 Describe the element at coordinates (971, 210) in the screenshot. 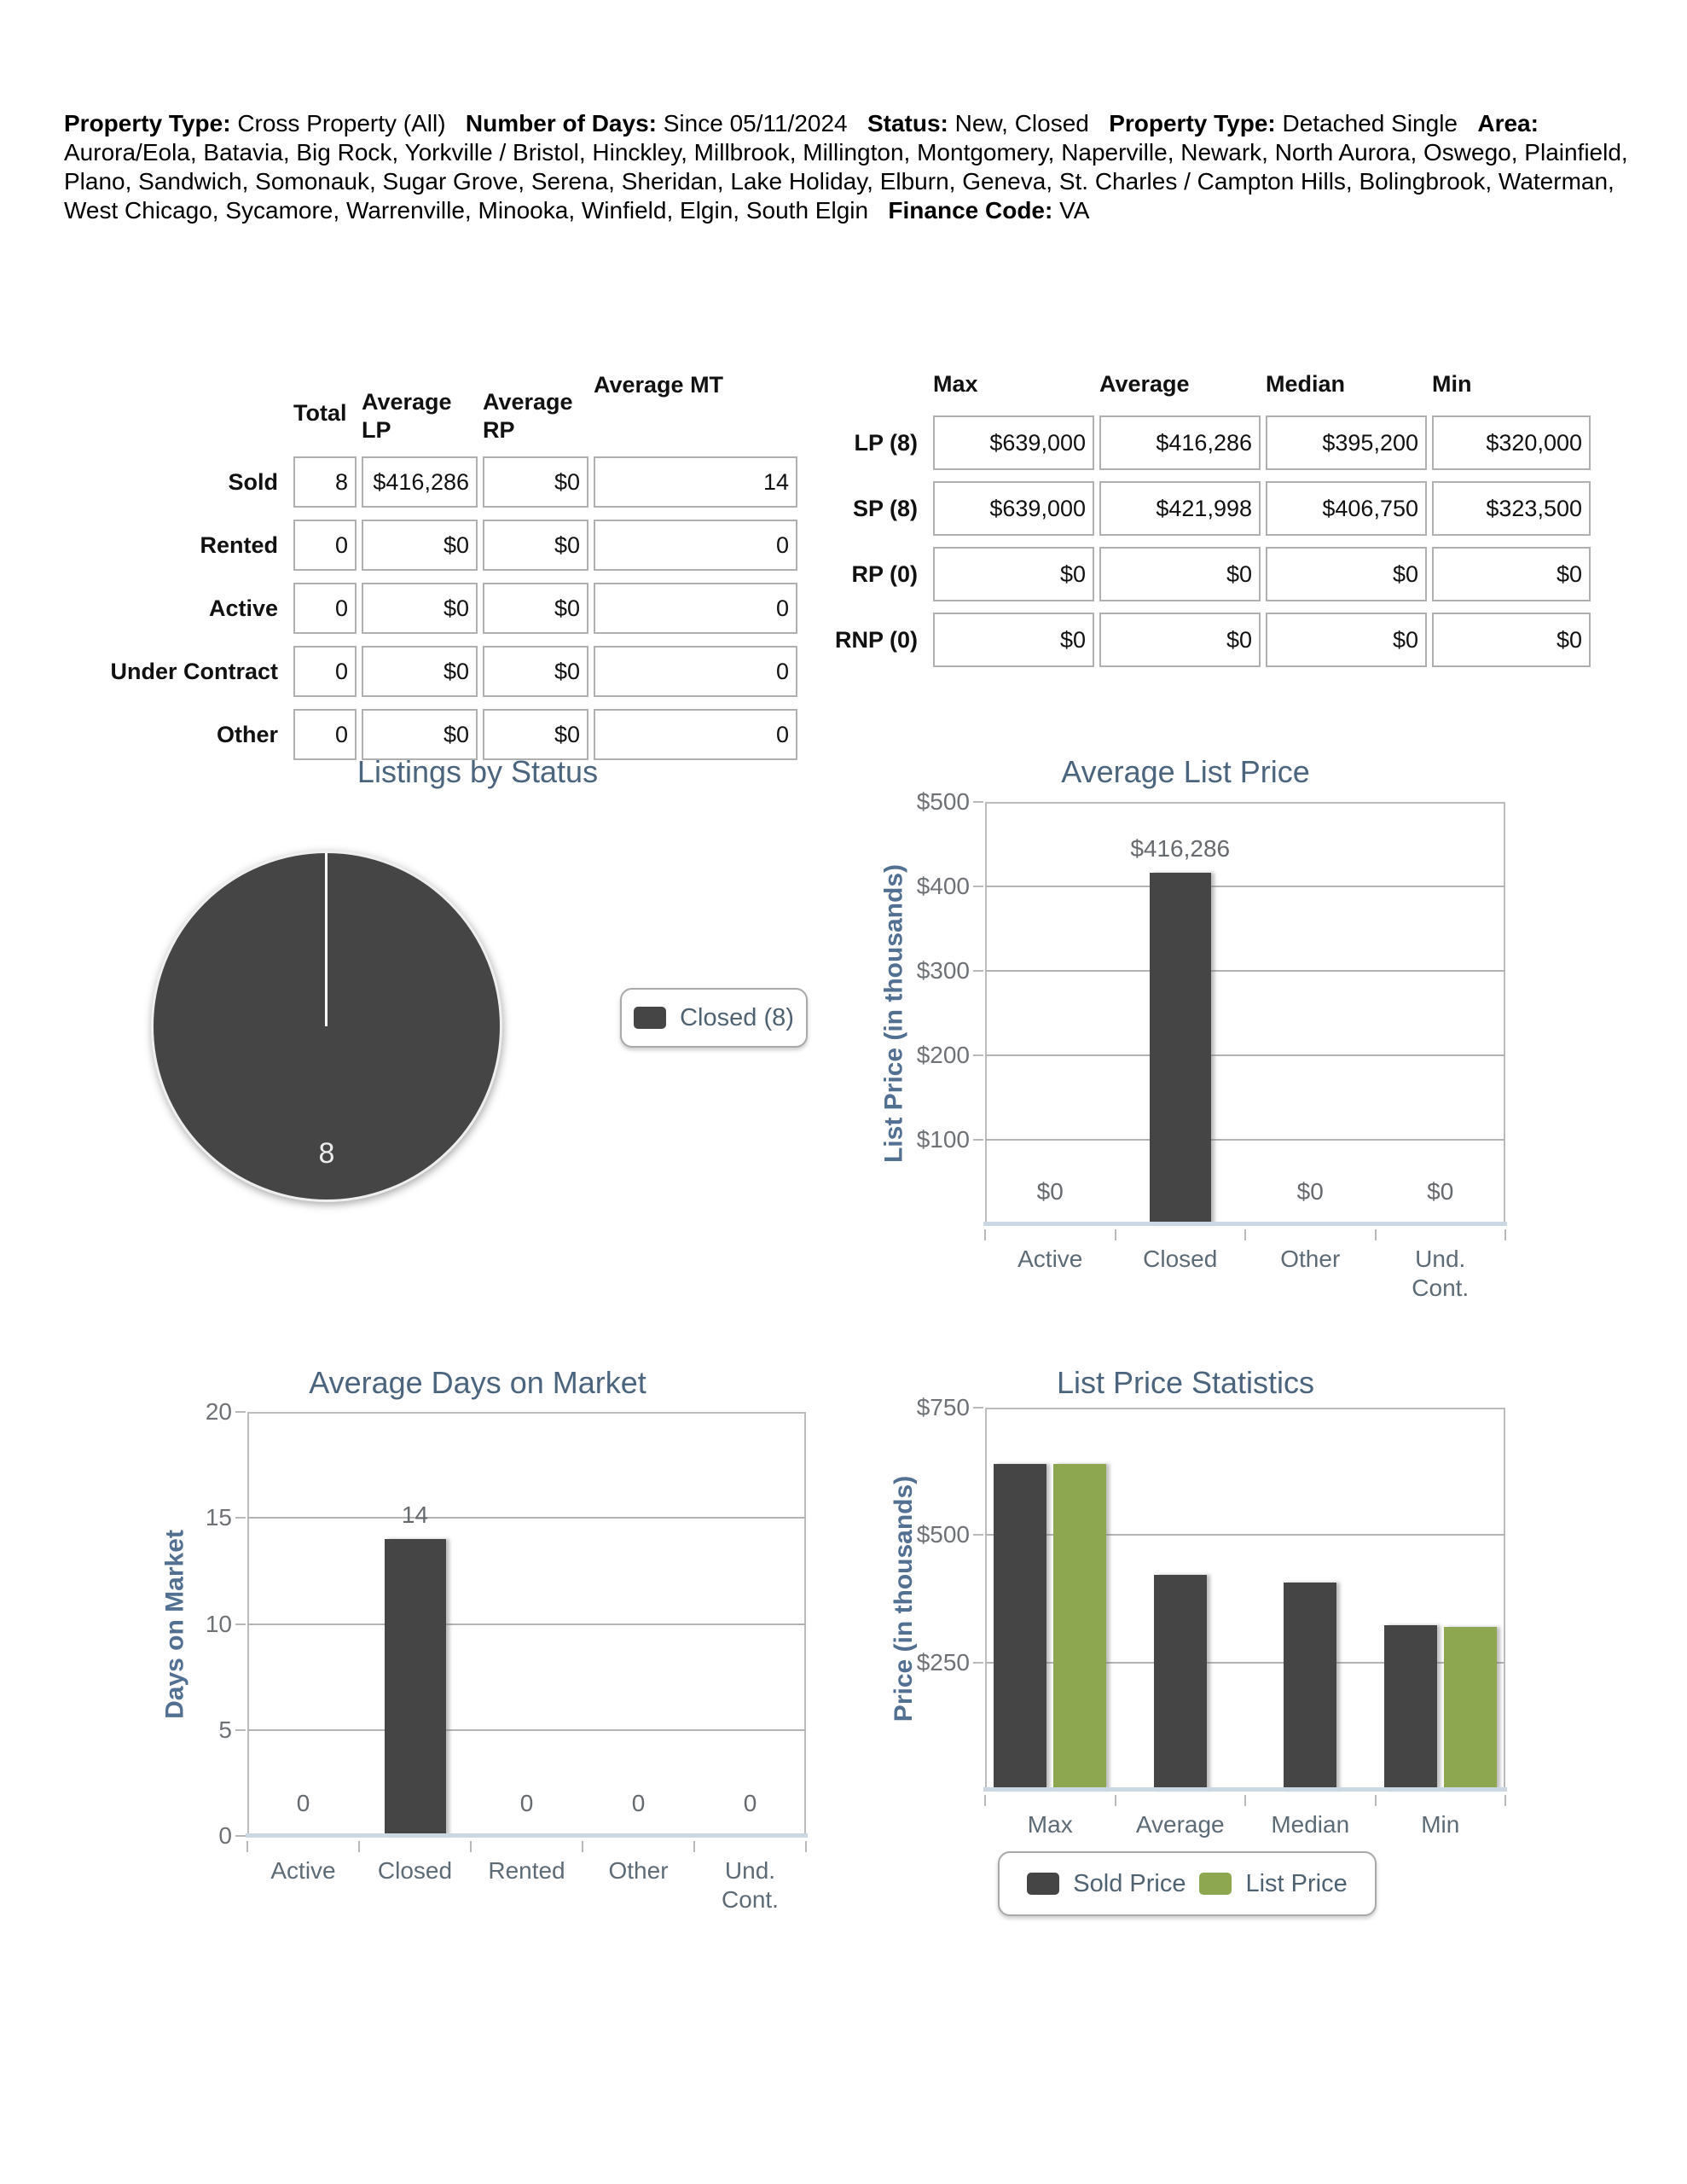

I see `header-label: Finance Code:` at that location.